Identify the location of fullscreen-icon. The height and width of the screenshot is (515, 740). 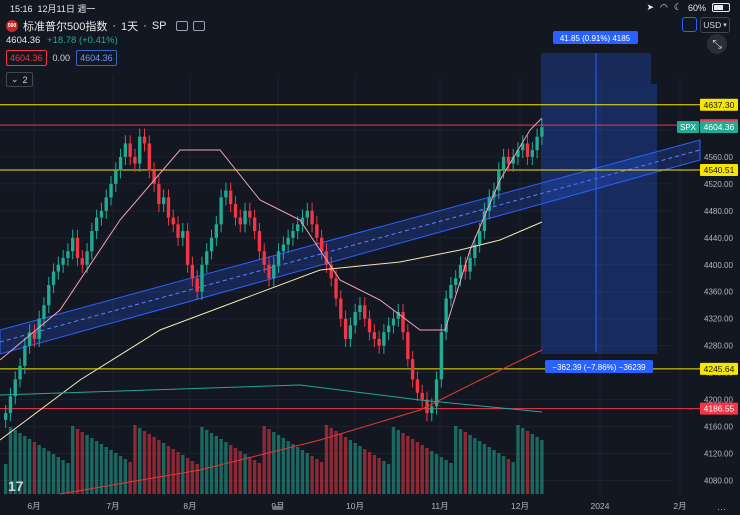
(689, 24).